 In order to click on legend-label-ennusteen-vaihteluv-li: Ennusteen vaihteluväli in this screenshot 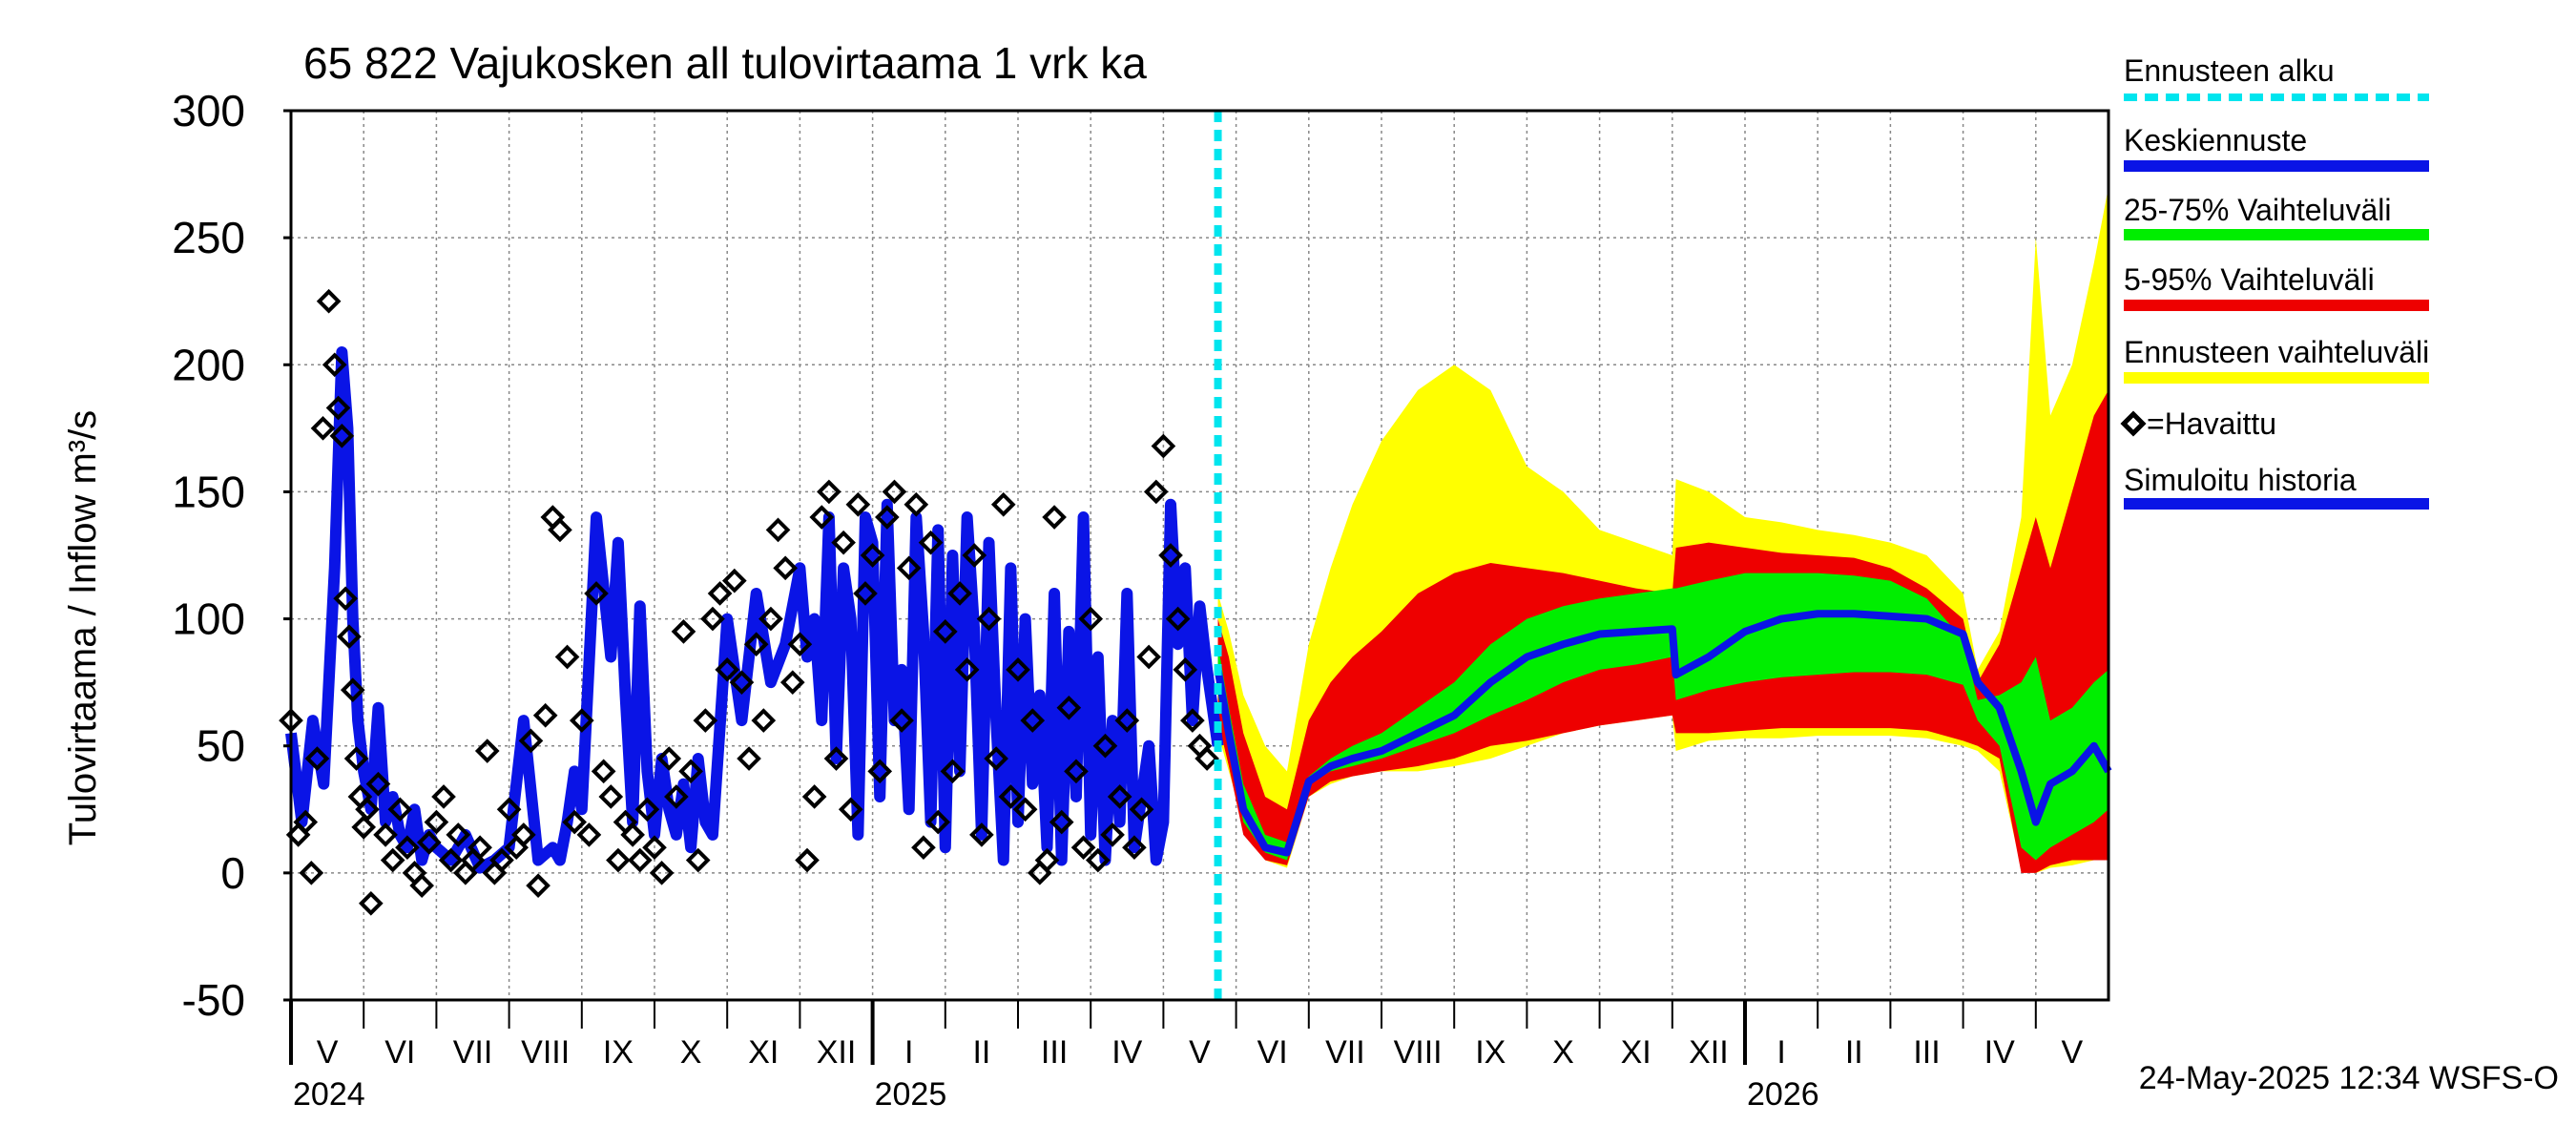, I will do `click(2276, 352)`.